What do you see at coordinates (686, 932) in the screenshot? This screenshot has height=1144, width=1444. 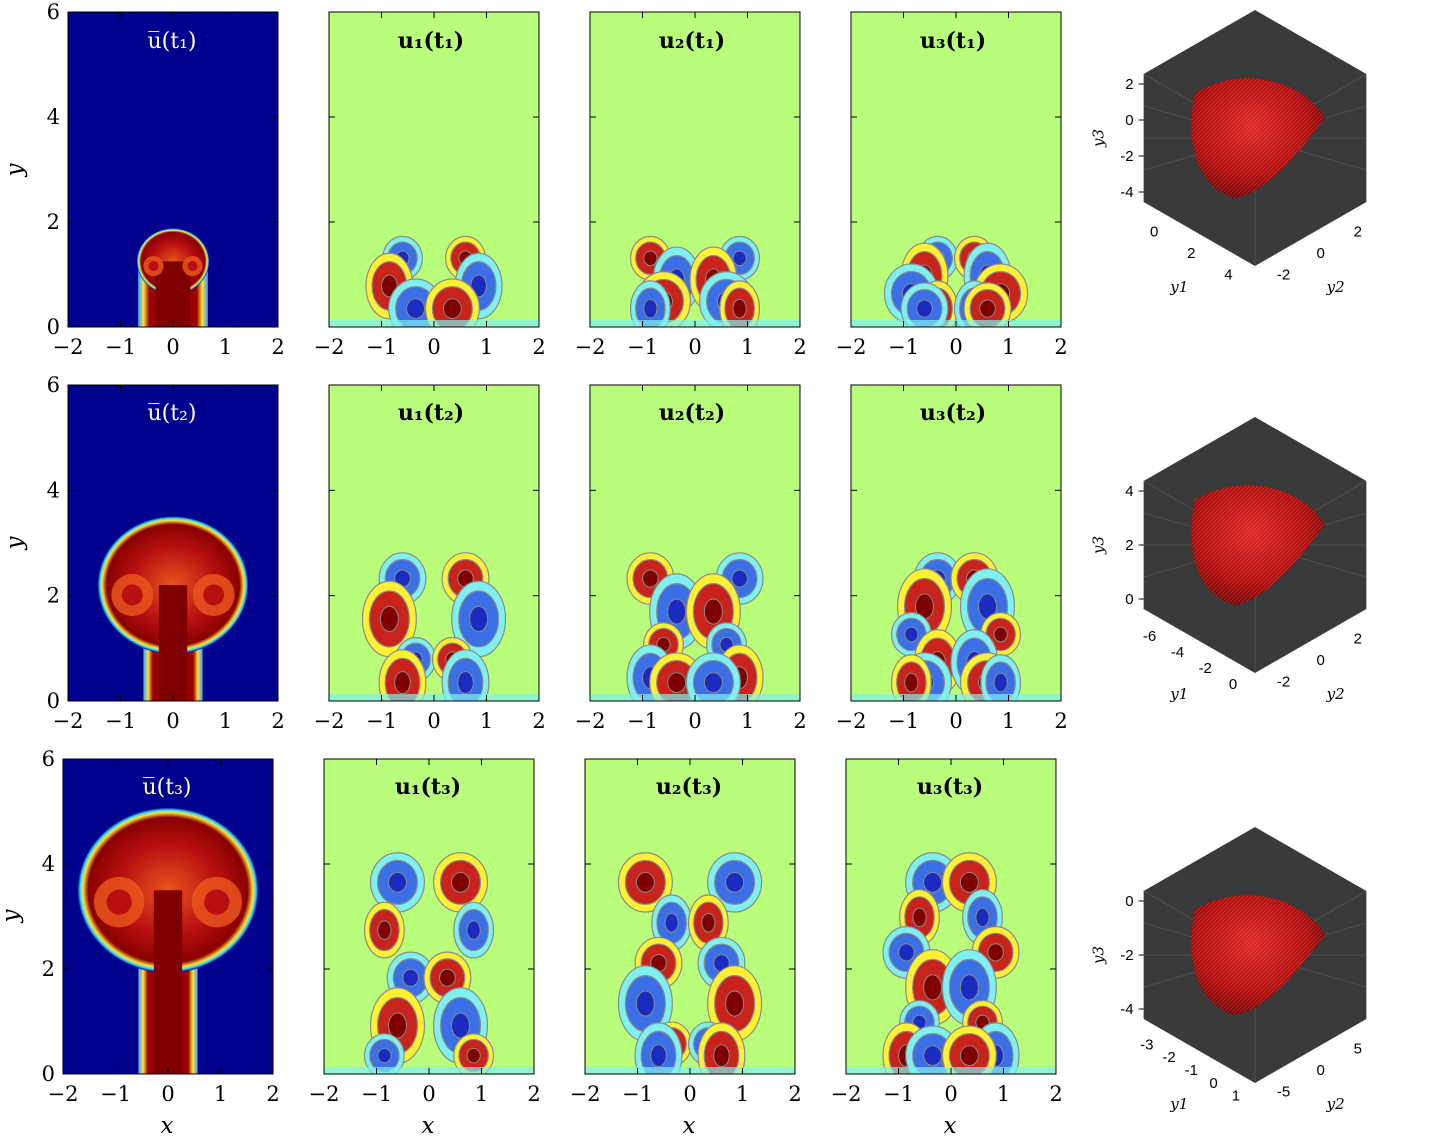 I see `panel-row-3-col-3: −2 −1 0 1 2` at bounding box center [686, 932].